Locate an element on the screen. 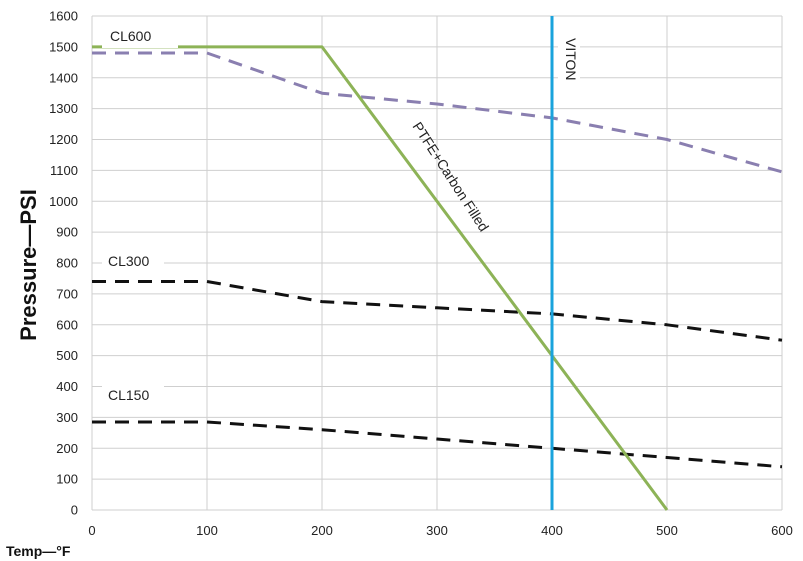  series-line-cl300 is located at coordinates (437, 311).